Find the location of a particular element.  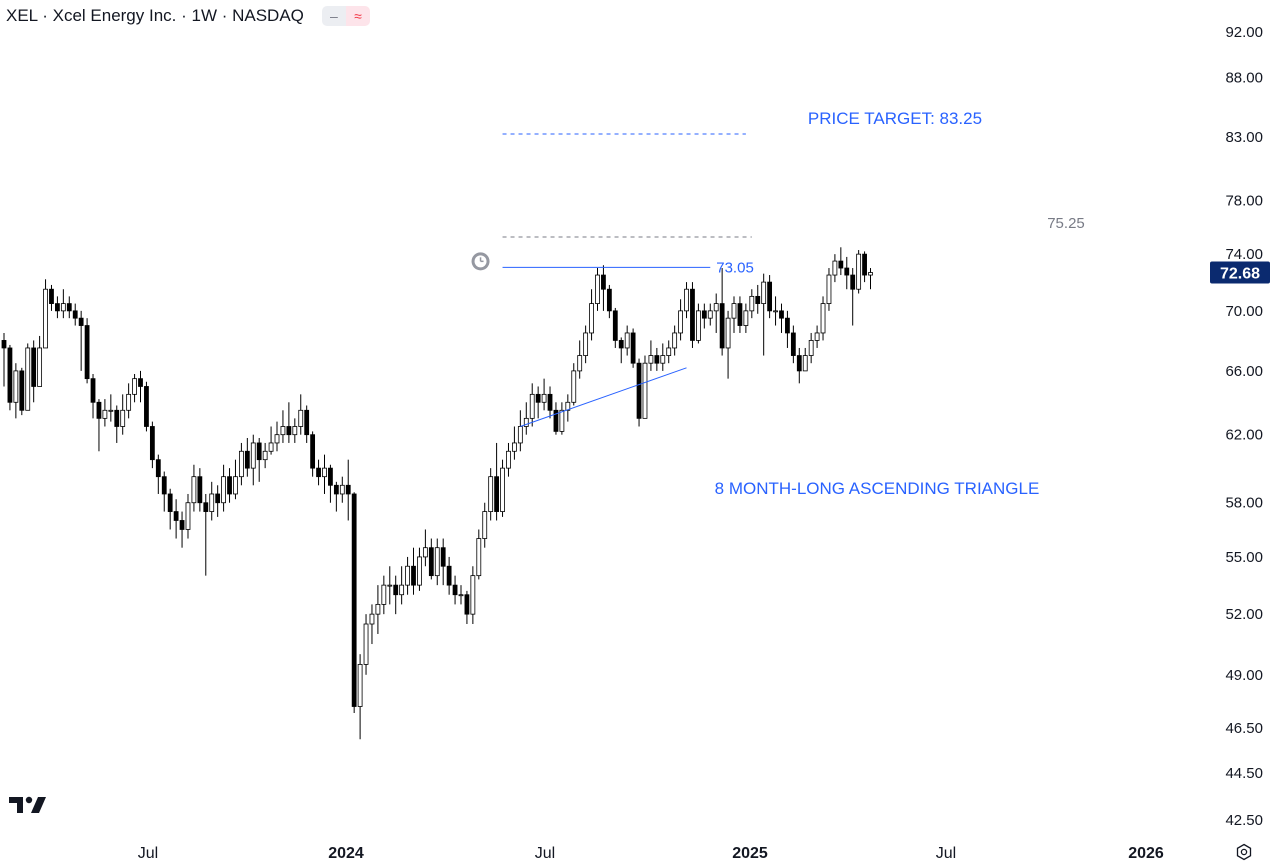

tradingview-logo-icon is located at coordinates (28, 805).